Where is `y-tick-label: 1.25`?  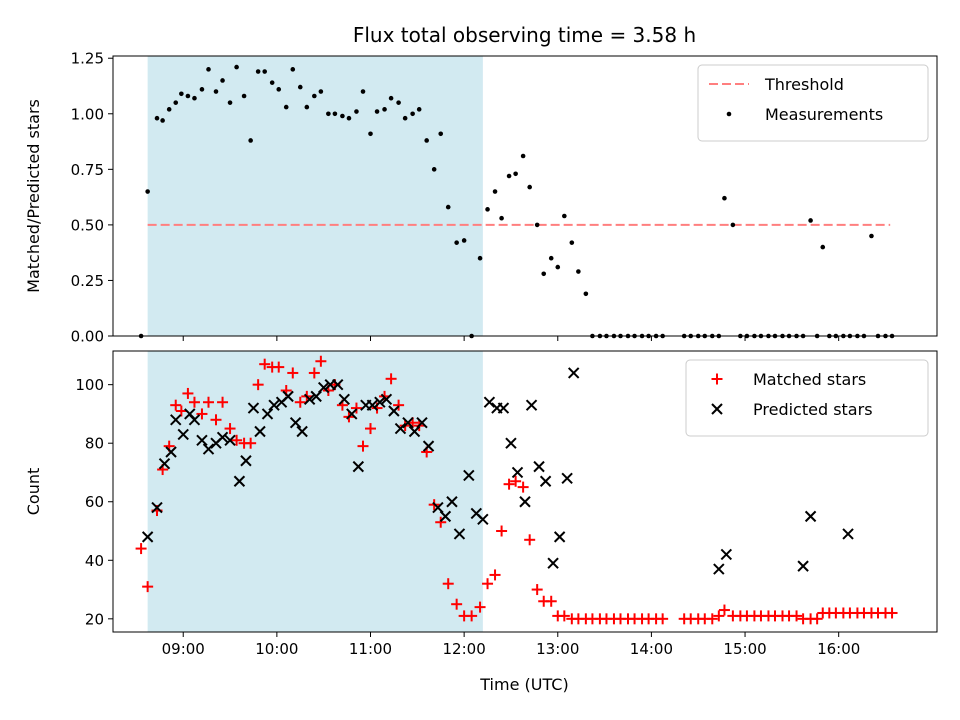 y-tick-label: 1.25 is located at coordinates (87, 59).